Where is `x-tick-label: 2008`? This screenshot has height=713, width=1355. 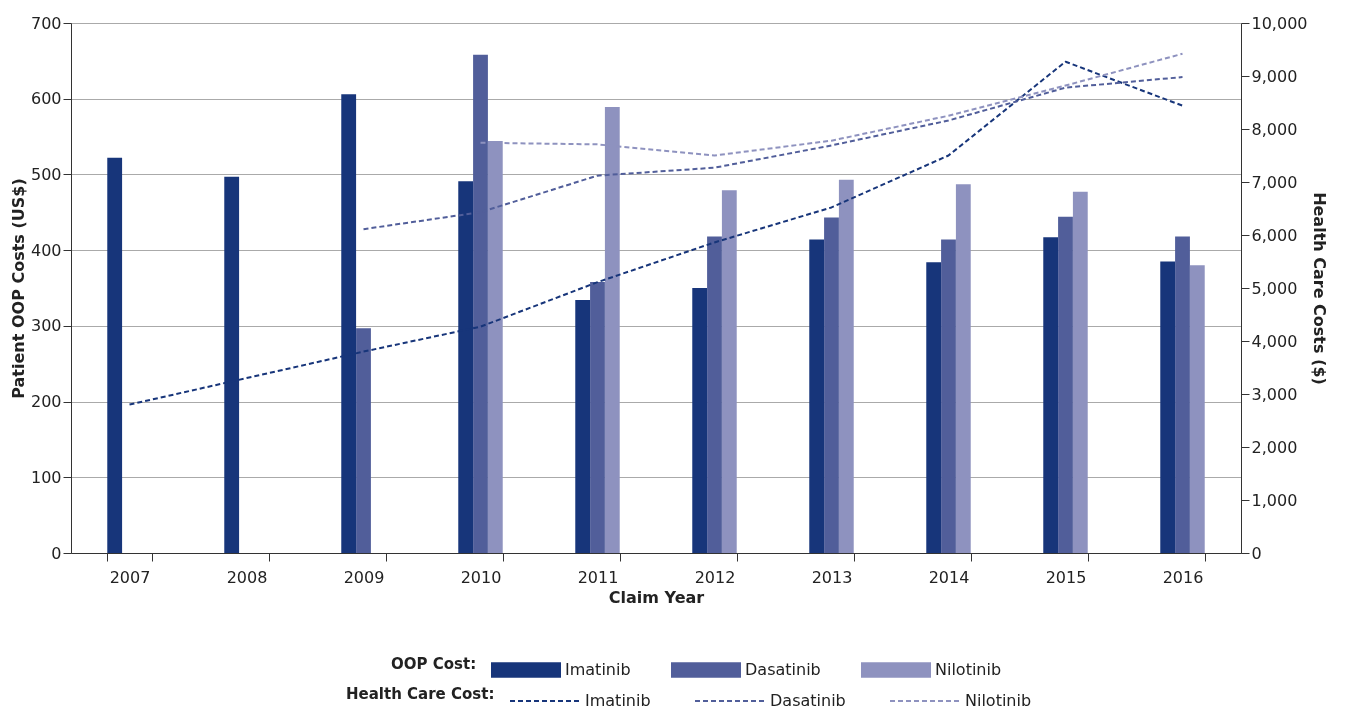 x-tick-label: 2008 is located at coordinates (247, 577).